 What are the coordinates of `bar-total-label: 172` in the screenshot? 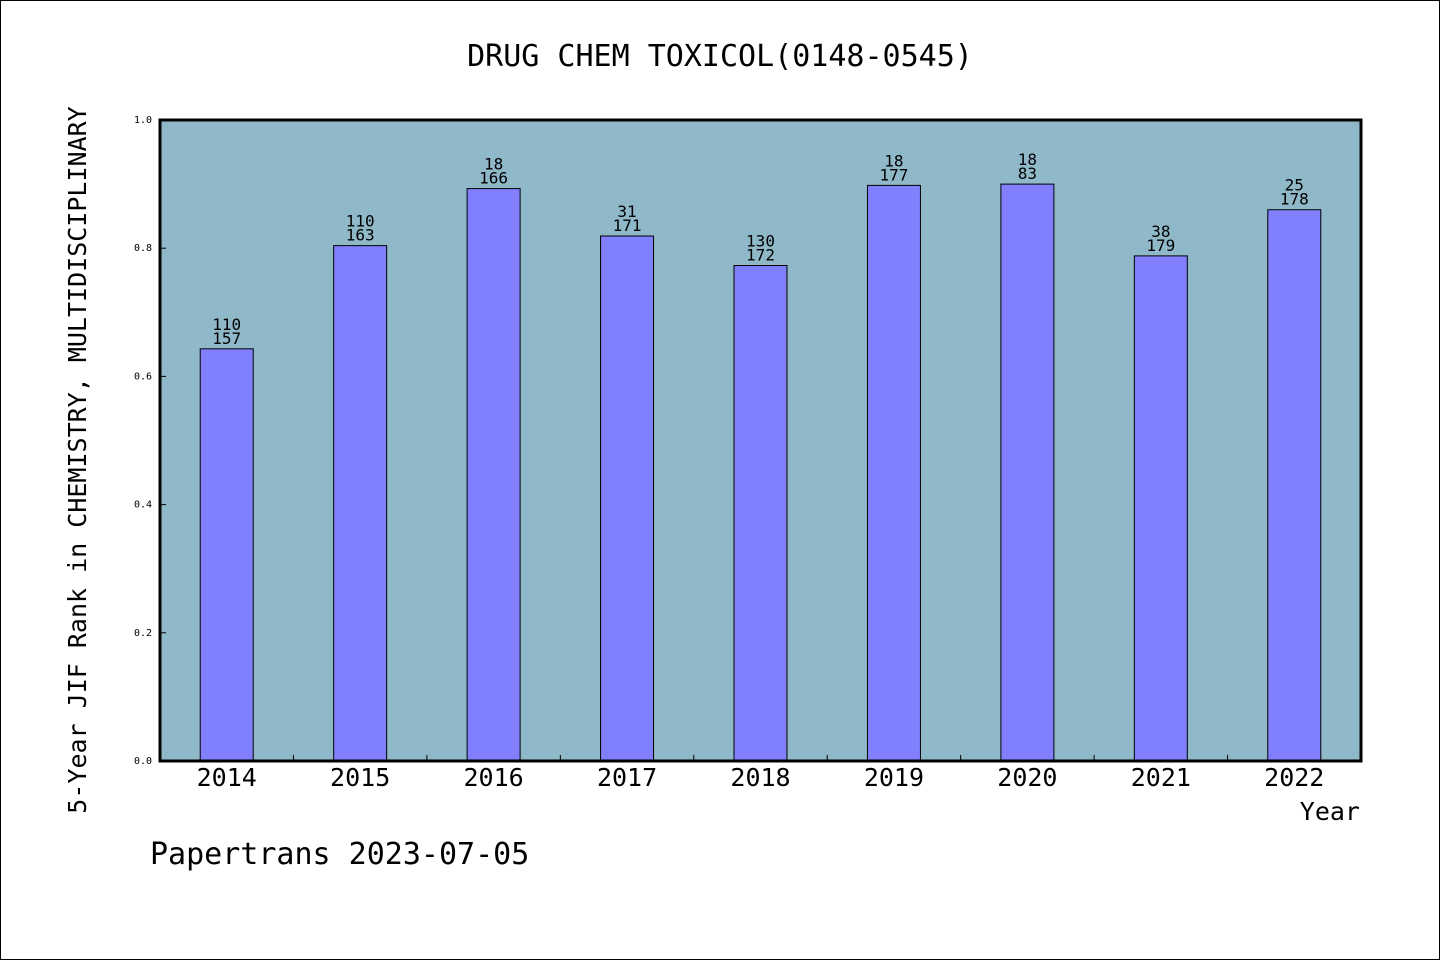 It's located at (760, 255).